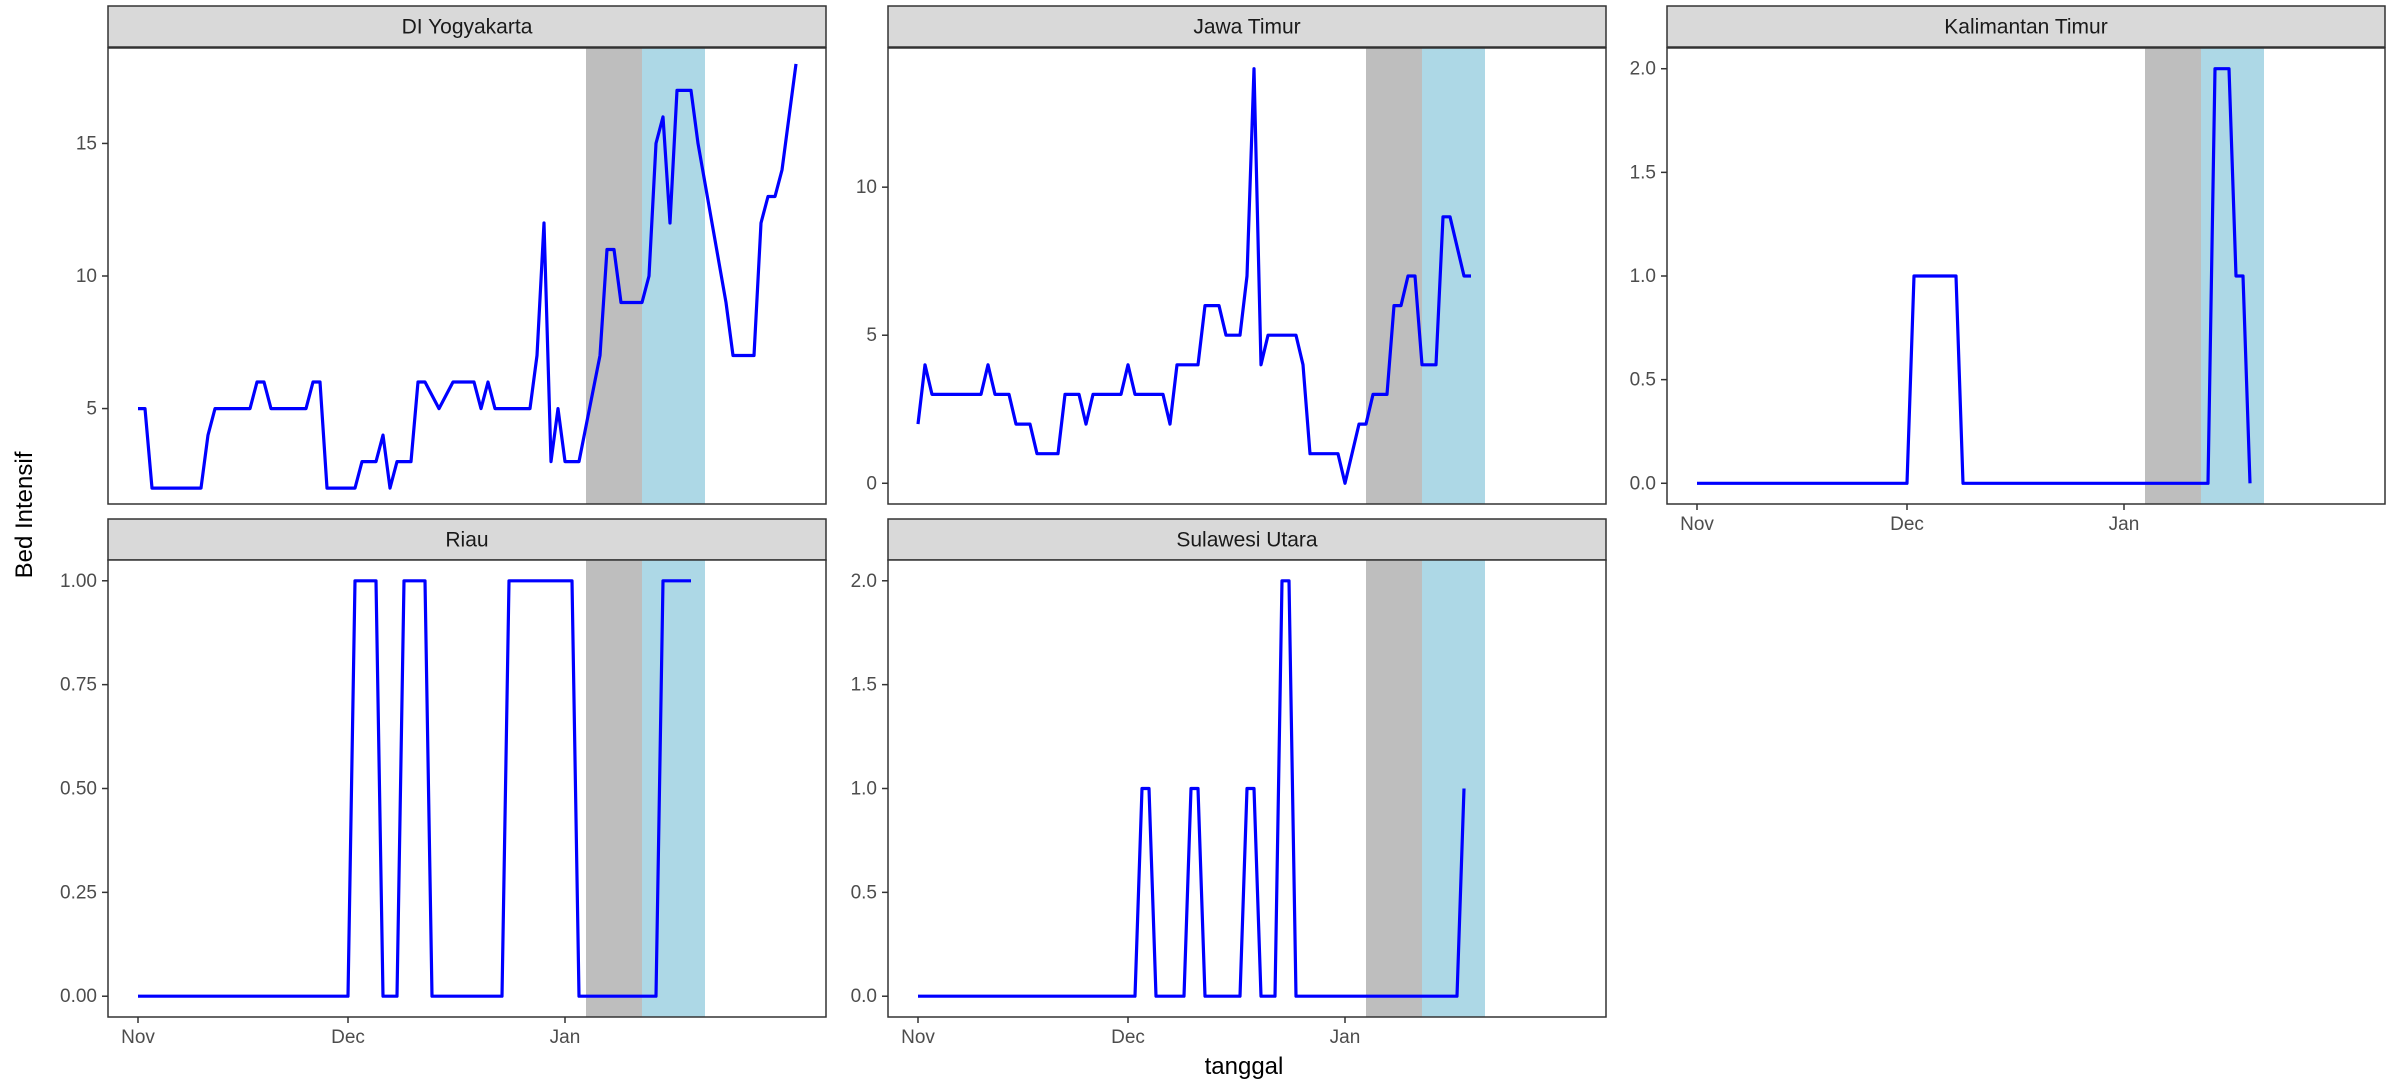  What do you see at coordinates (1453, 788) in the screenshot?
I see `shaded-period-2-sulawesi-utara` at bounding box center [1453, 788].